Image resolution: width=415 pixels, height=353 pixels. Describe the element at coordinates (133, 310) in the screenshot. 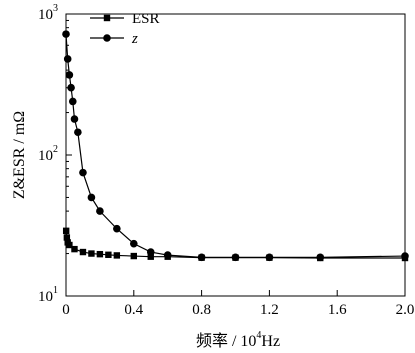

I see `x-tick-label: 0.4` at that location.